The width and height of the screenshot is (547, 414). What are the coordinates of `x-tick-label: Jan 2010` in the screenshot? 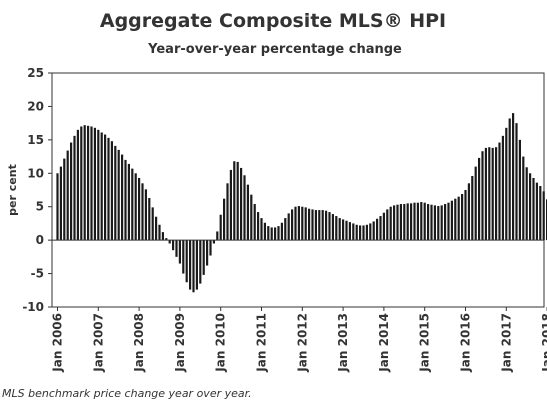 It's located at (221, 343).